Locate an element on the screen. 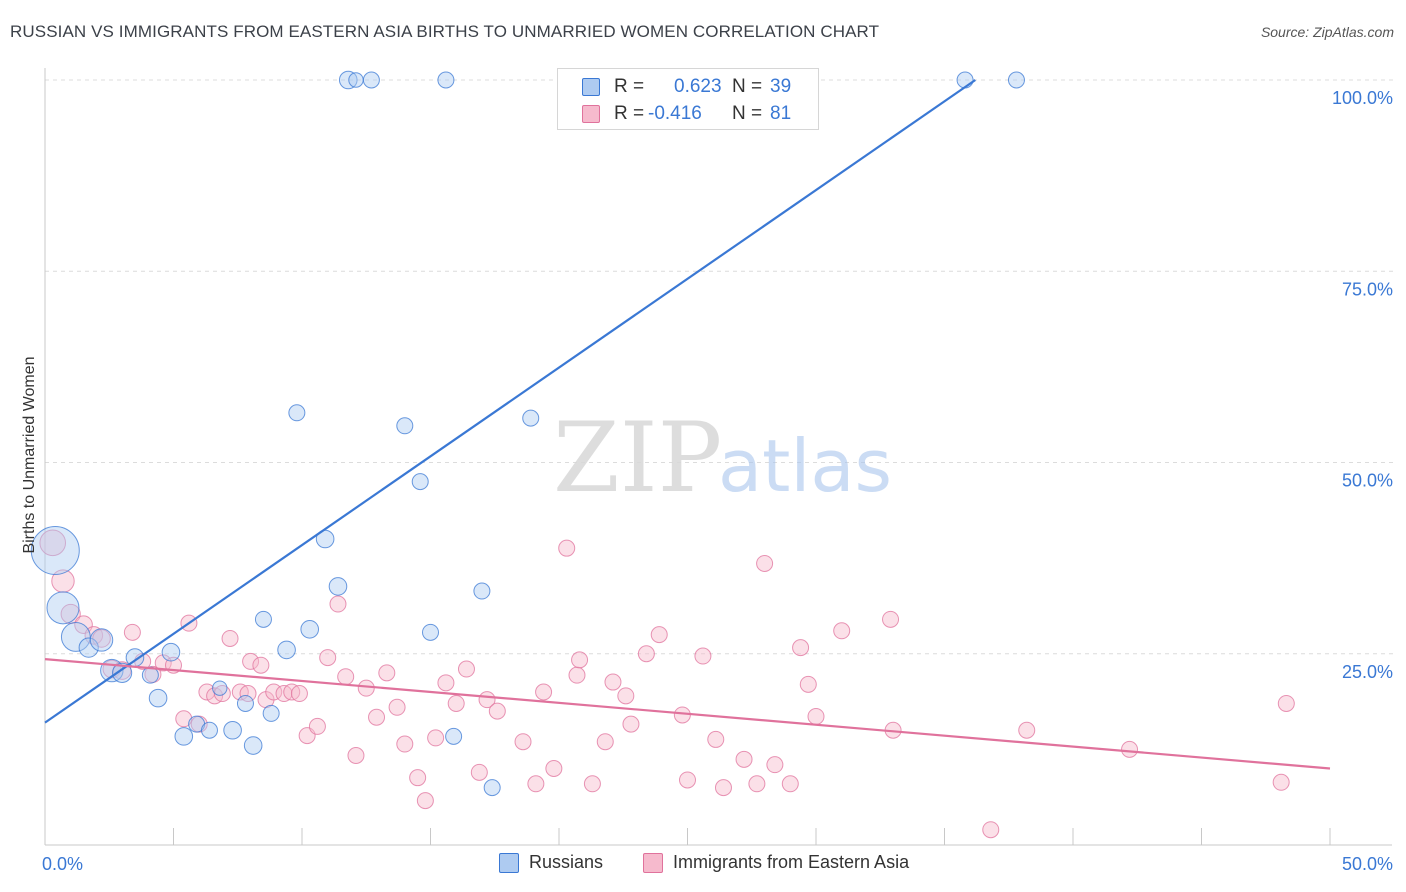 The image size is (1406, 892). legend-item-immigrants: Immigrants from Eastern Asia is located at coordinates (776, 862).